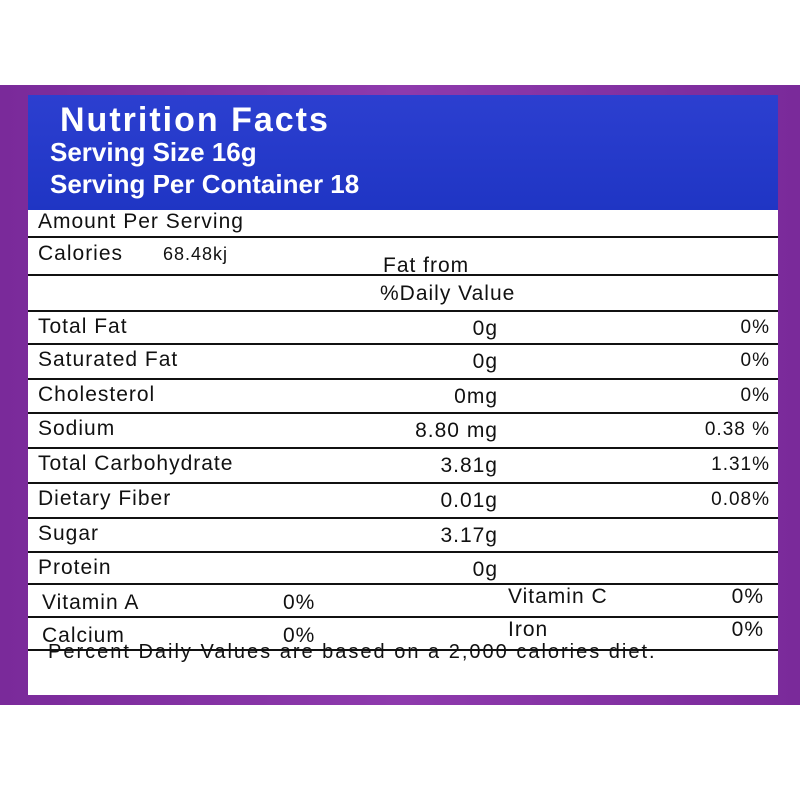  What do you see at coordinates (426, 265) in the screenshot?
I see `cell: Fat from` at bounding box center [426, 265].